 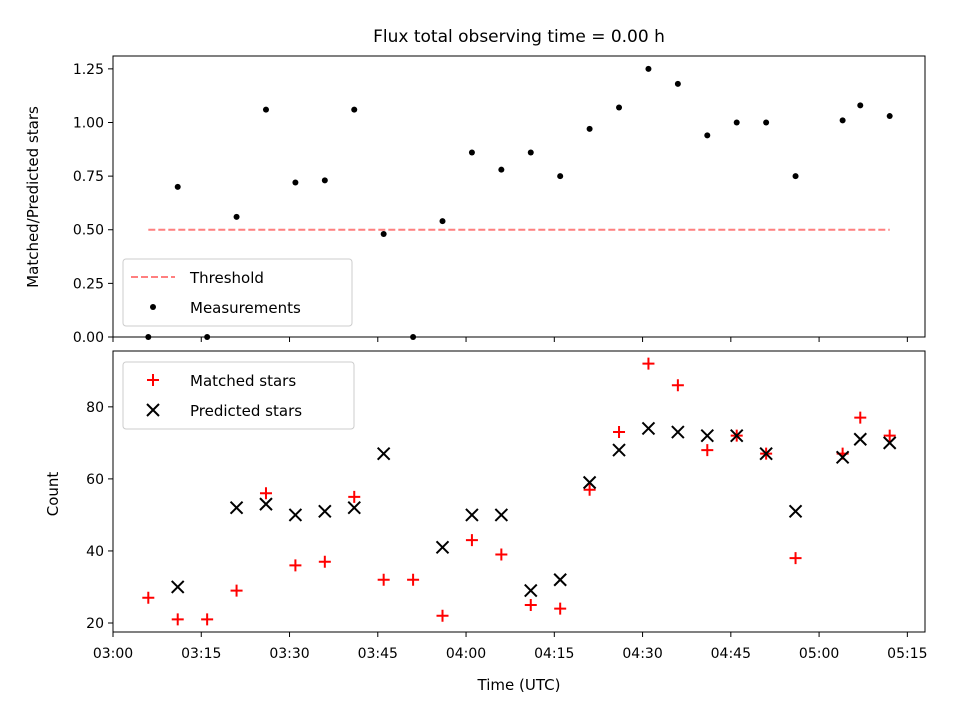 What do you see at coordinates (238, 395) in the screenshot?
I see `bottom-legend-box` at bounding box center [238, 395].